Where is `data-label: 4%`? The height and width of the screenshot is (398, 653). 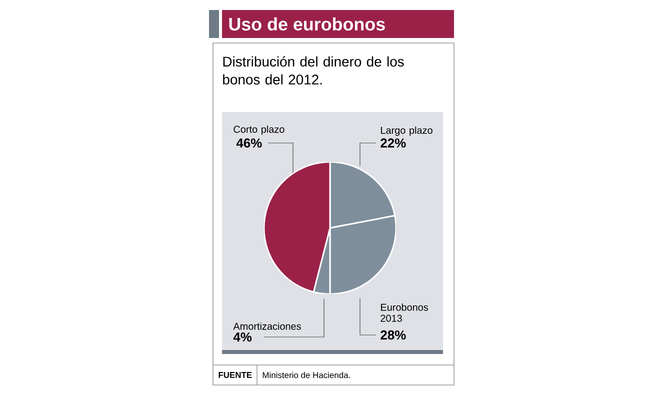
data-label: 4% is located at coordinates (242, 337).